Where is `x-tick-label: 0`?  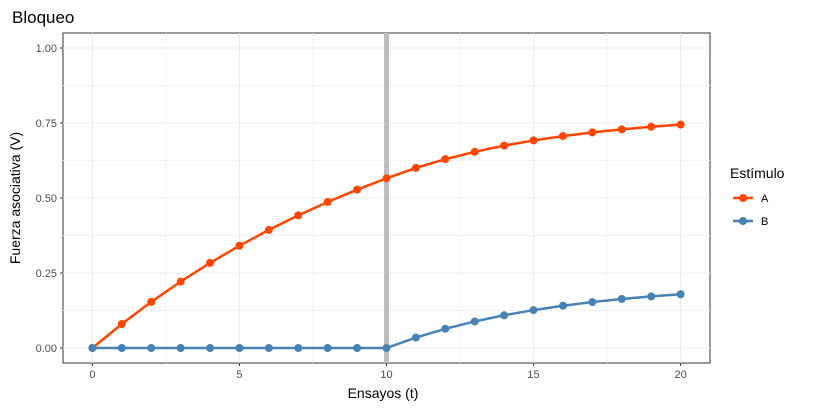
x-tick-label: 0 is located at coordinates (92, 375).